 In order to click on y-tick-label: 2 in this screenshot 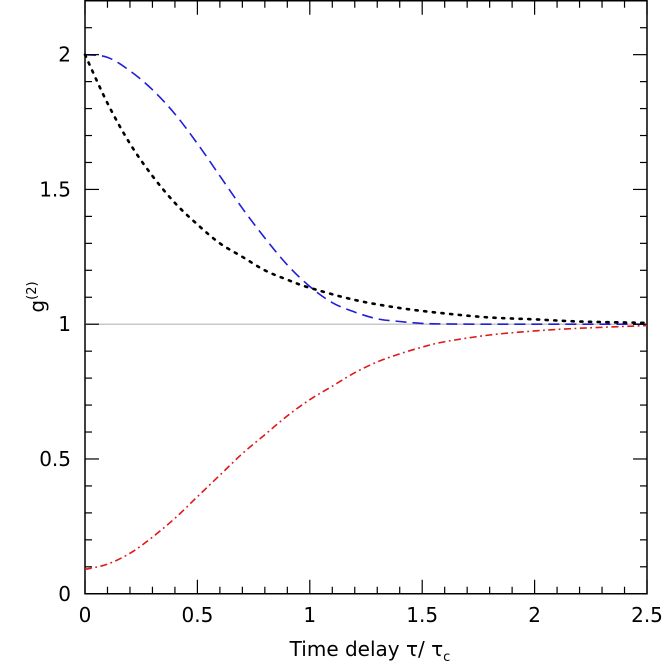, I will do `click(64, 55)`.